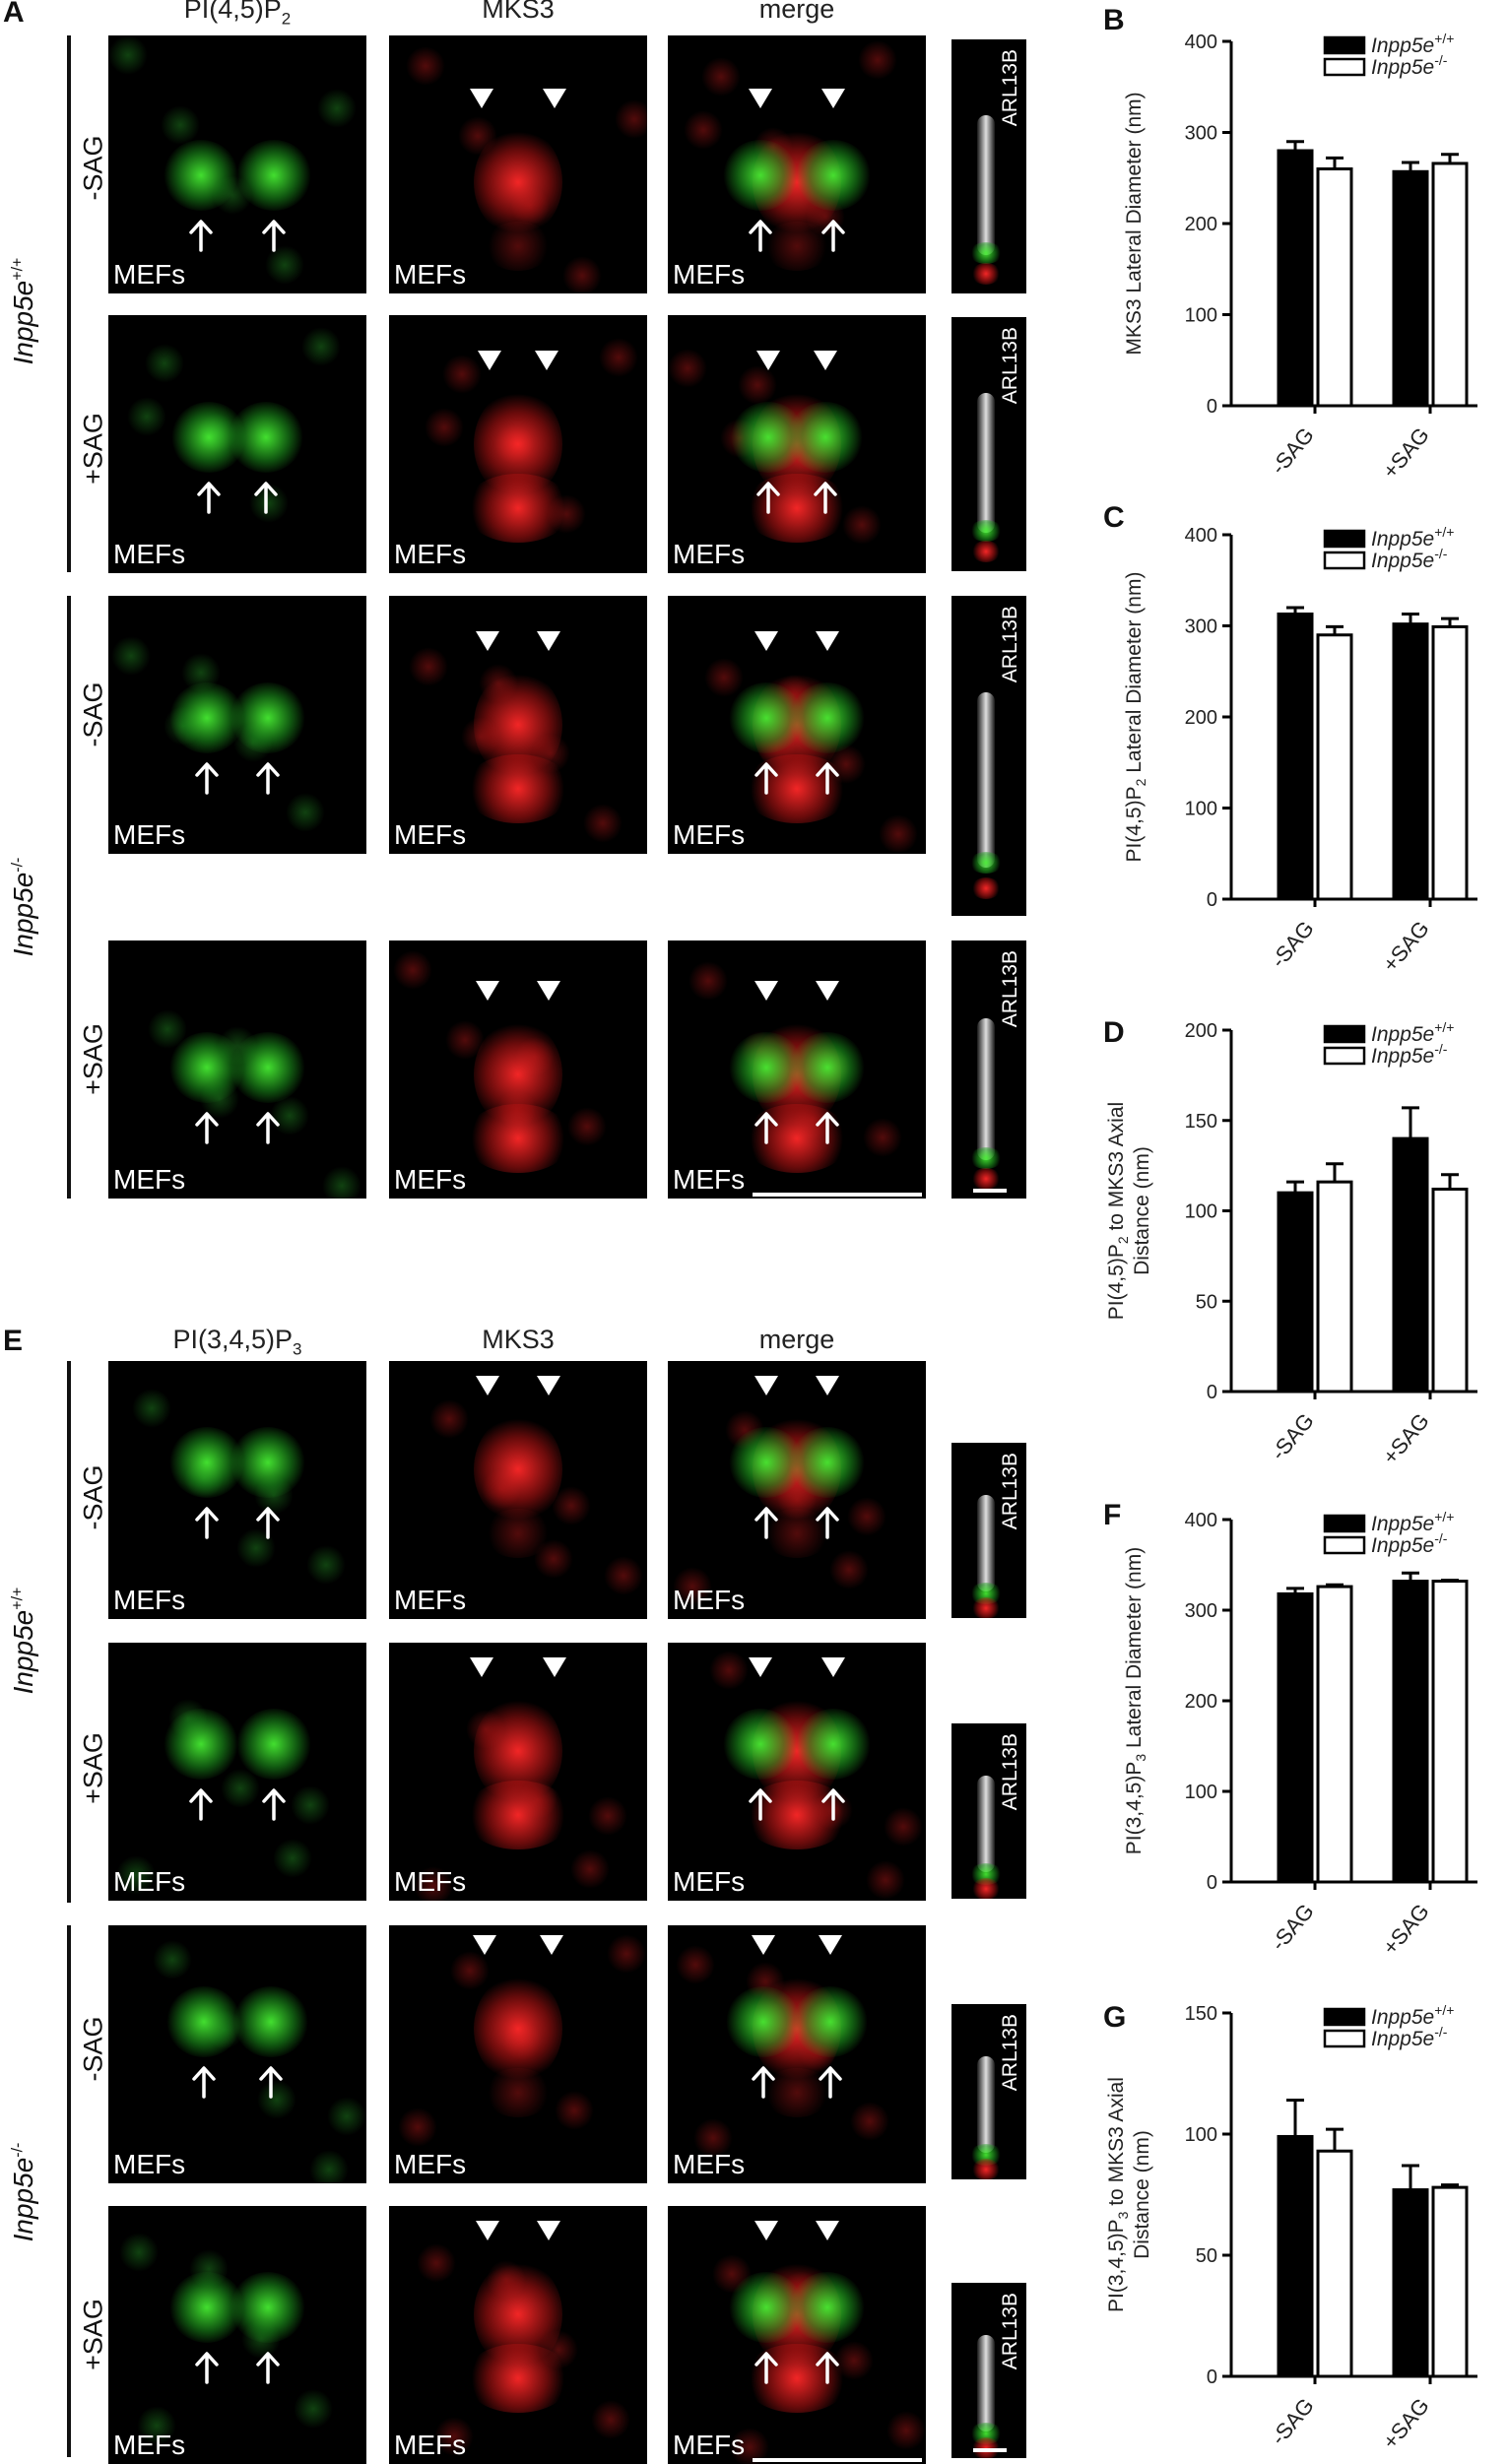 The image size is (1508, 2464). What do you see at coordinates (1292, 944) in the screenshot?
I see `x-tick-label: -SAG` at bounding box center [1292, 944].